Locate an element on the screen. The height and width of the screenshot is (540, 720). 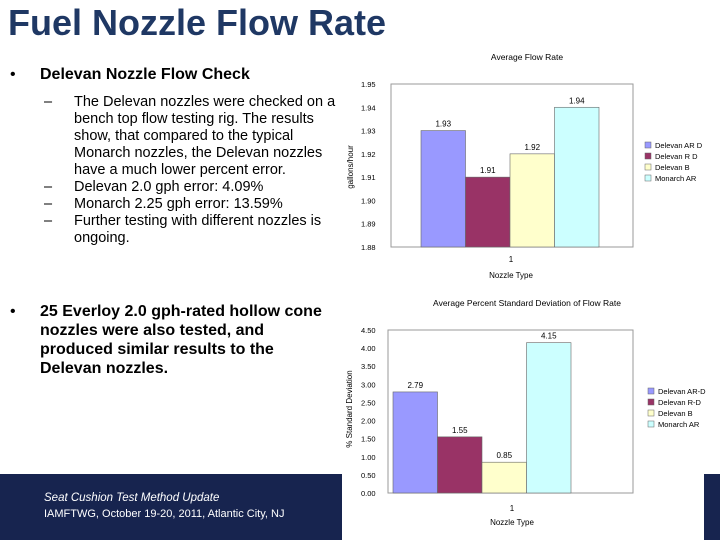
legend-entry: Delevan R D is located at coordinates (676, 156).